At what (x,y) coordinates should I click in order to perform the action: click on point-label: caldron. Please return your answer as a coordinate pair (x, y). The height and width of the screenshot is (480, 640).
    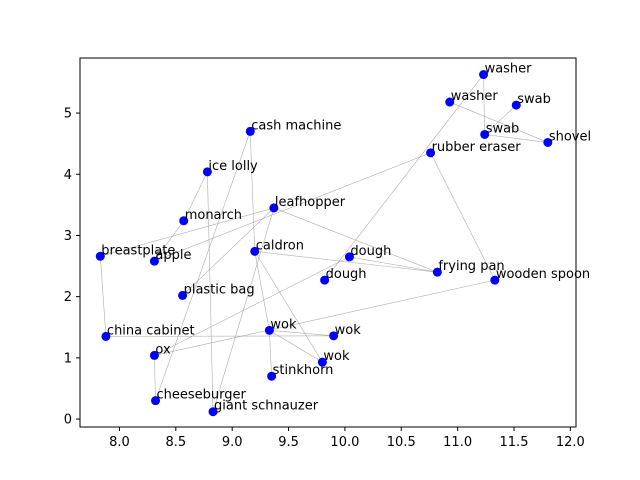
    Looking at the image, I should click on (280, 245).